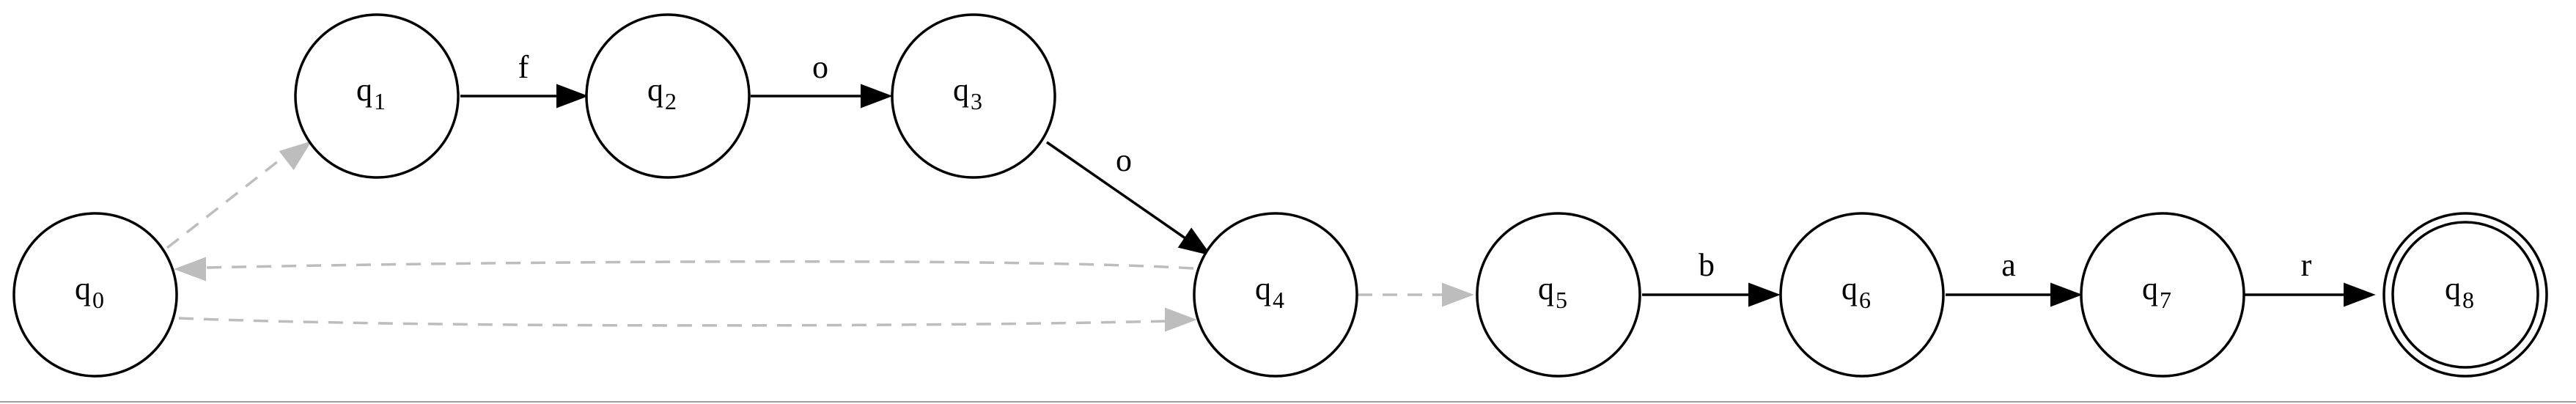 The height and width of the screenshot is (404, 2576). I want to click on arrowhead-q4-q5, so click(1457, 295).